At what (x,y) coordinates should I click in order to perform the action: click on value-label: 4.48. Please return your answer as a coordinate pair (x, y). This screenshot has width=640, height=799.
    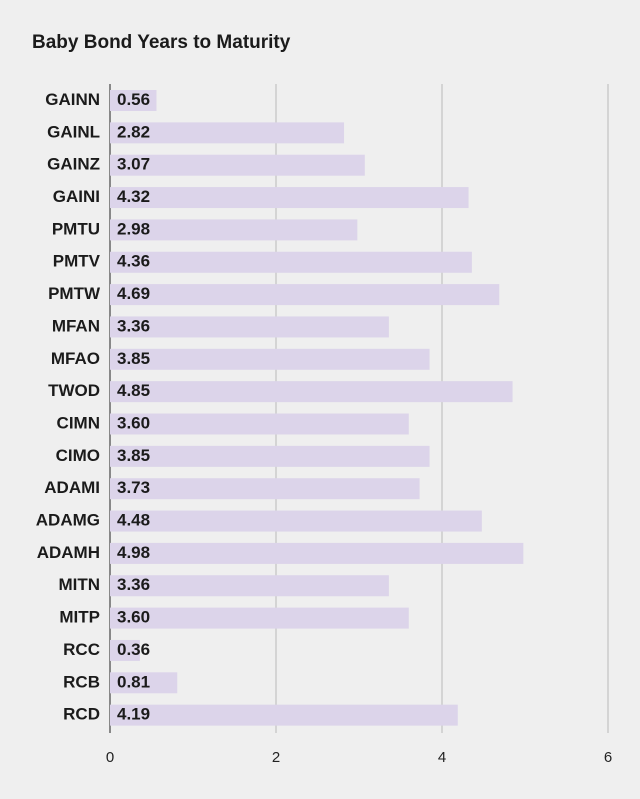
    Looking at the image, I should click on (133, 520).